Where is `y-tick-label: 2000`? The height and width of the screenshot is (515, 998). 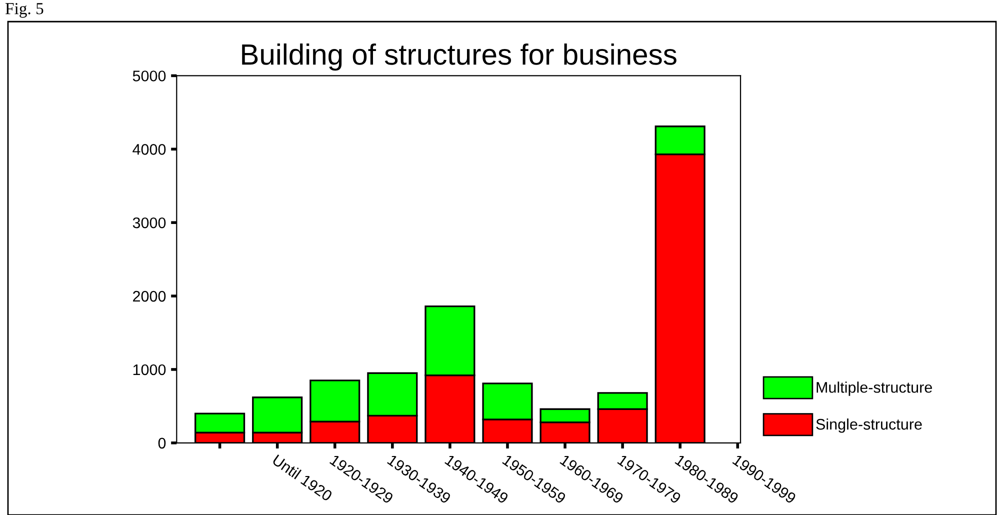 y-tick-label: 2000 is located at coordinates (149, 296).